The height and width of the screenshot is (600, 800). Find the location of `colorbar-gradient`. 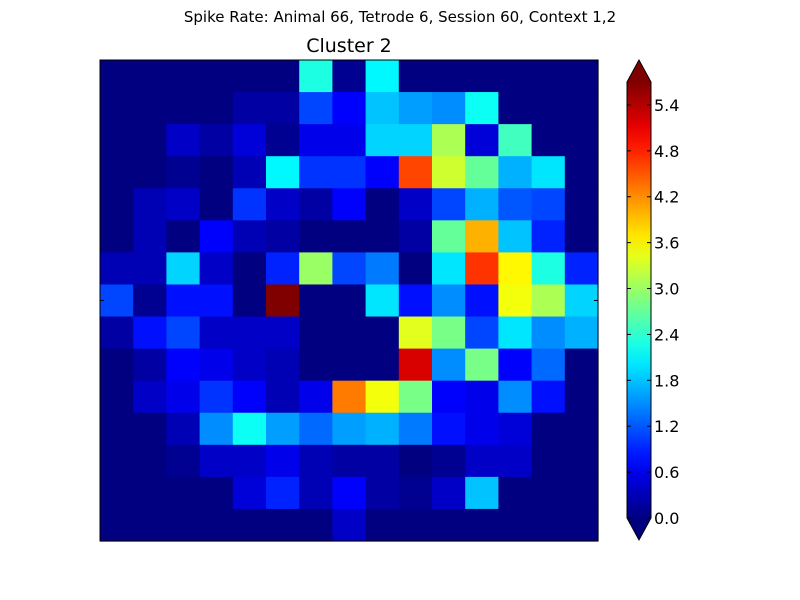

colorbar-gradient is located at coordinates (639, 300).